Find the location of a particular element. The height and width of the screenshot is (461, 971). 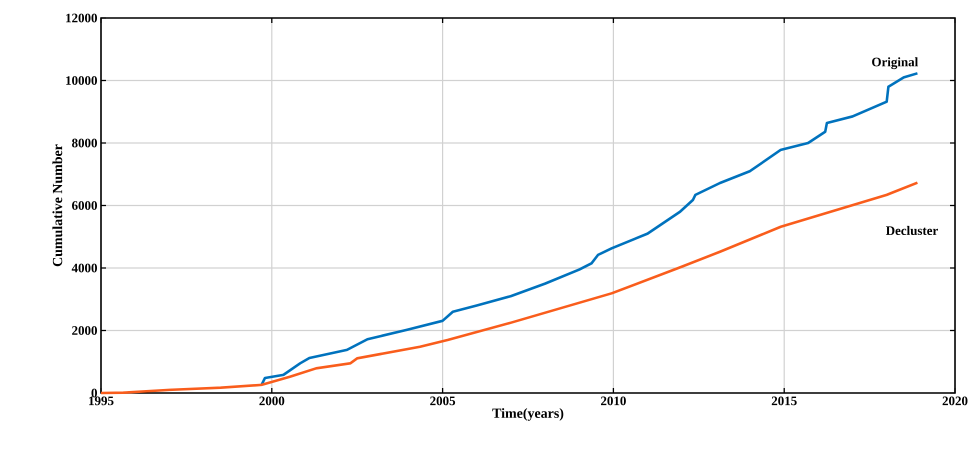

y-tick-label: 4000 is located at coordinates (84, 268).